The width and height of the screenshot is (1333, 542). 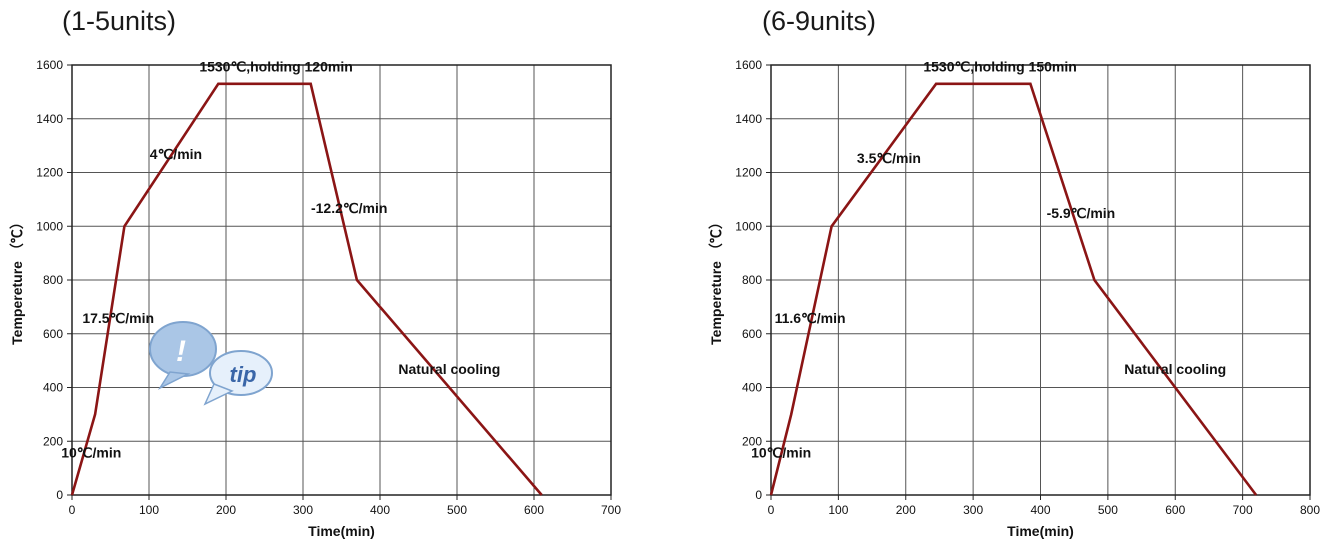 I want to click on x-tick-label: 800, so click(x=1310, y=510).